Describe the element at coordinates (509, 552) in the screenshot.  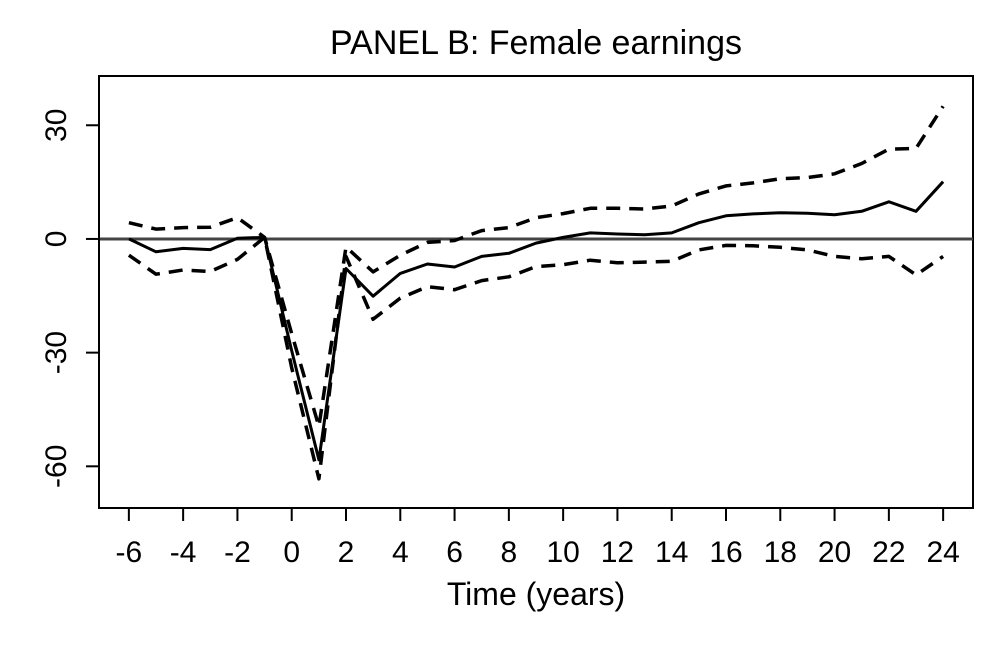
I see `x-tick-label: 8` at that location.